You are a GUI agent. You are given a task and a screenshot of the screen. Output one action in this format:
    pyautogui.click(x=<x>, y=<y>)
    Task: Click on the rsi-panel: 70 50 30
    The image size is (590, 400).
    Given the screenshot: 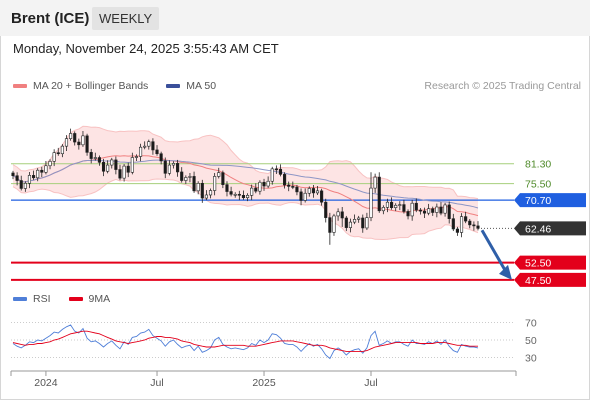 What is the action you would take?
    pyautogui.click(x=274, y=341)
    